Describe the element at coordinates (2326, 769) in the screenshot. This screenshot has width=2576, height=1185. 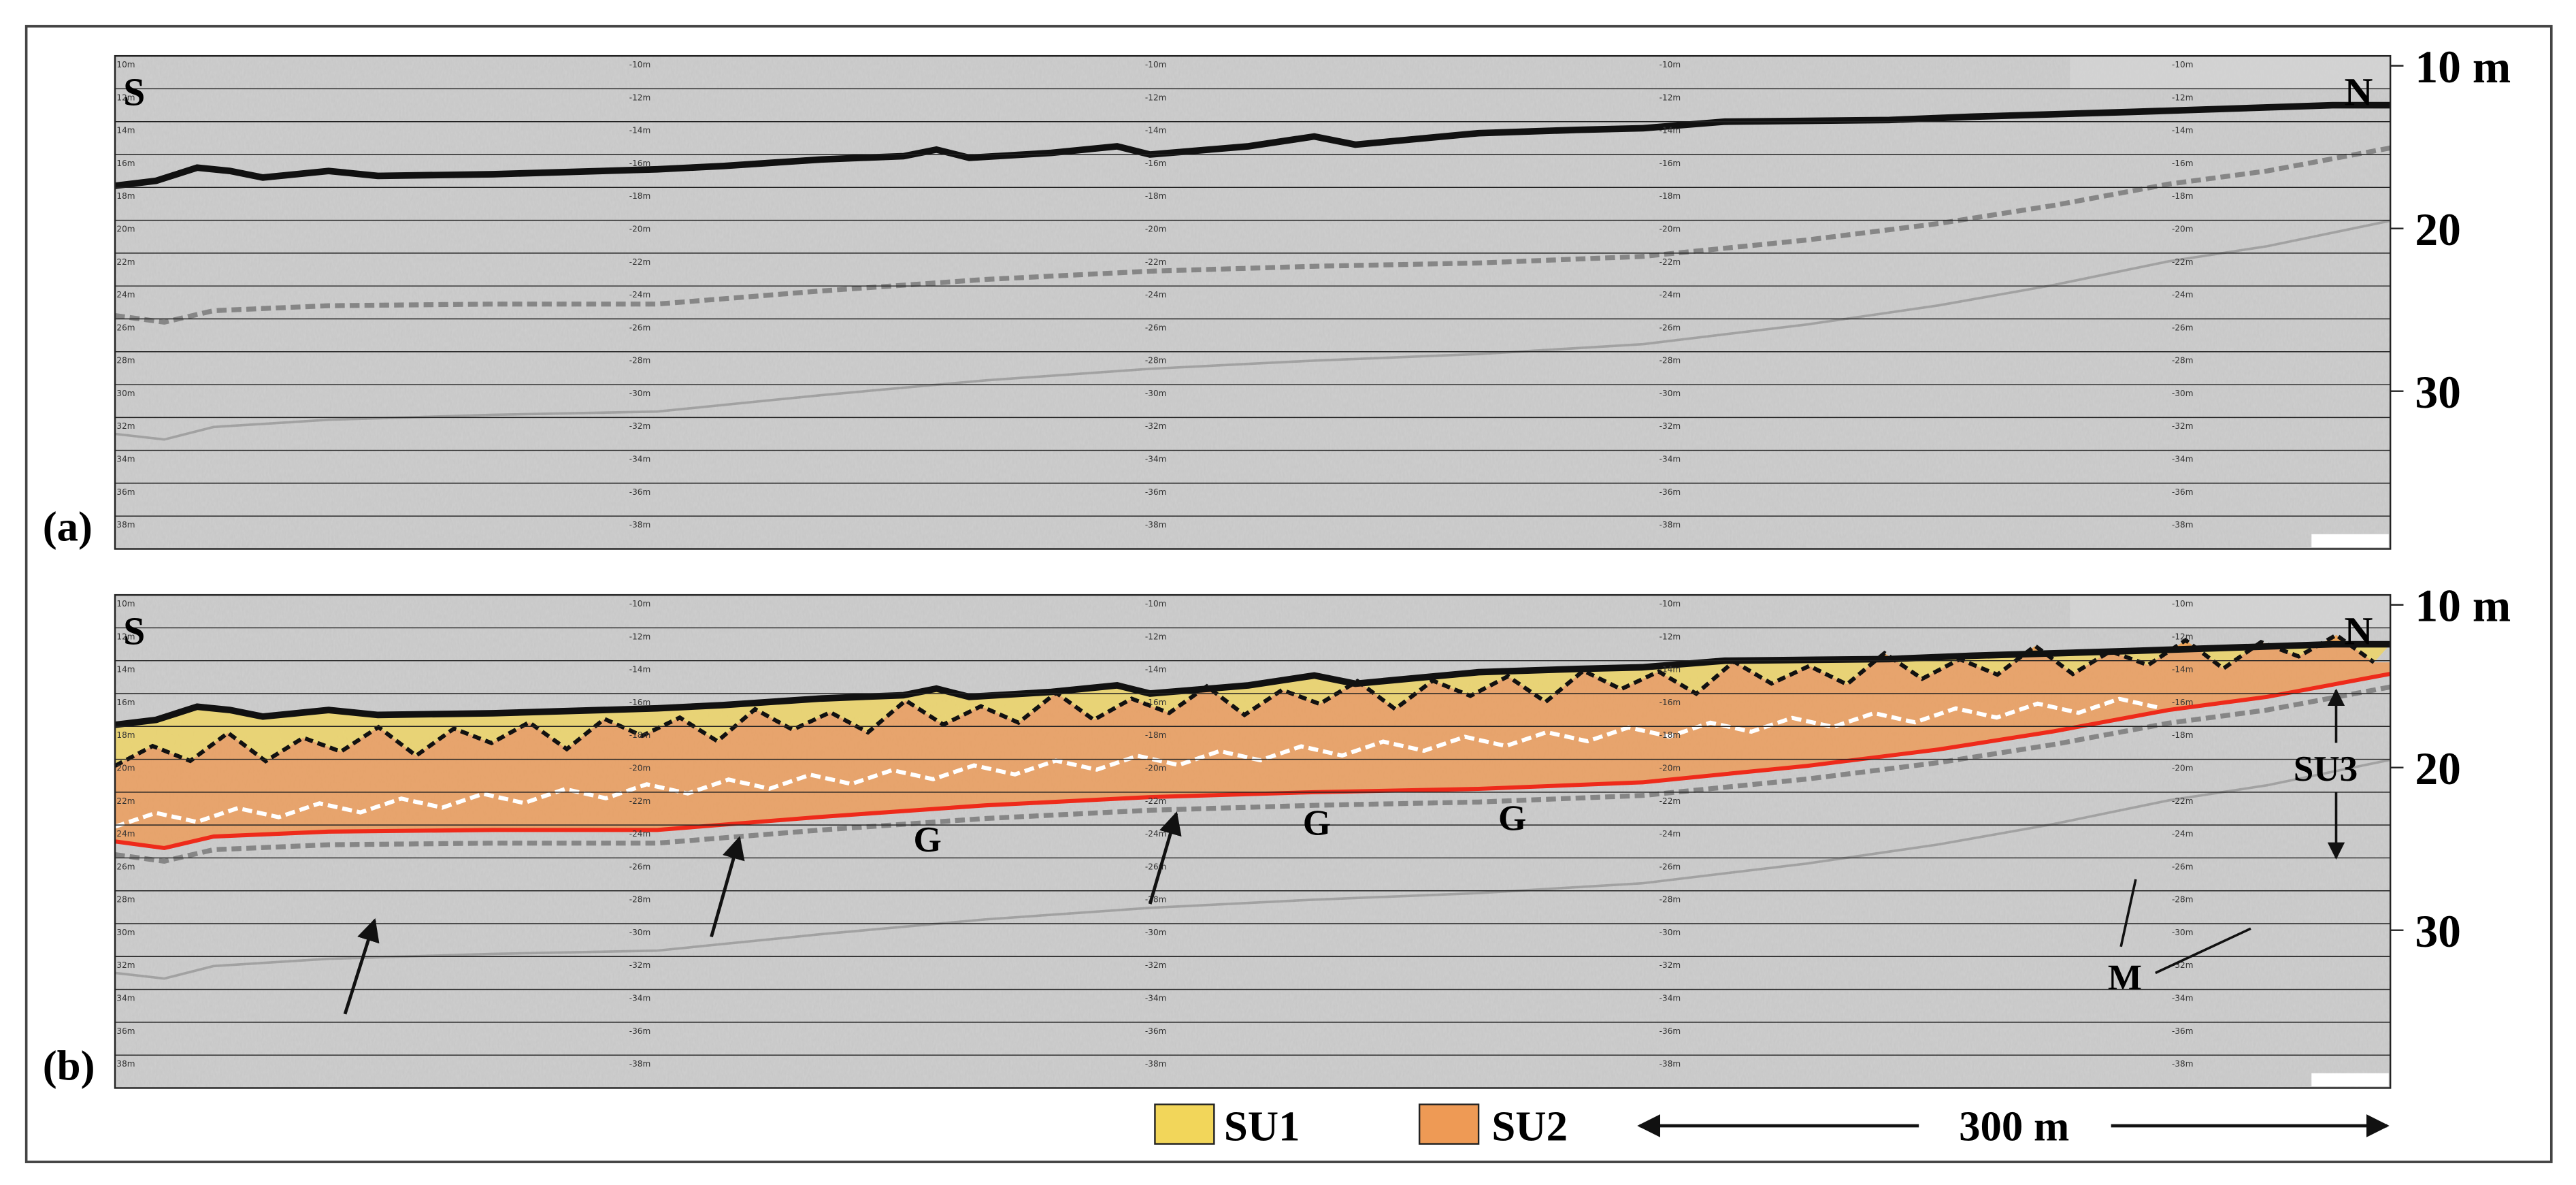
I see `unit-label: SU3` at that location.